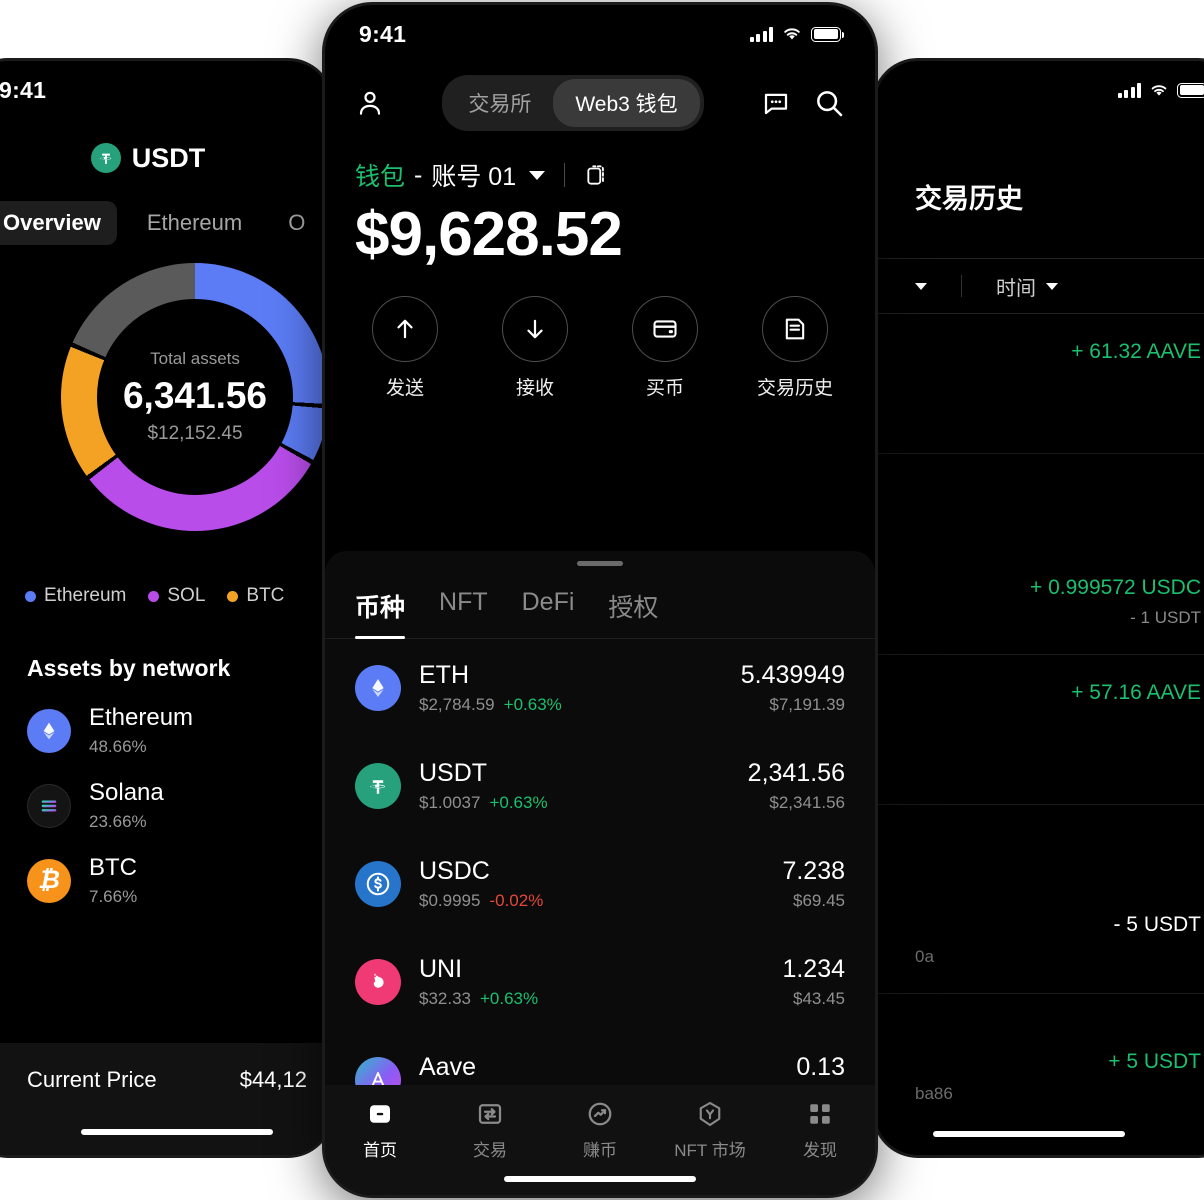  What do you see at coordinates (548, 602) in the screenshot?
I see `tab-defi: DeFi` at bounding box center [548, 602].